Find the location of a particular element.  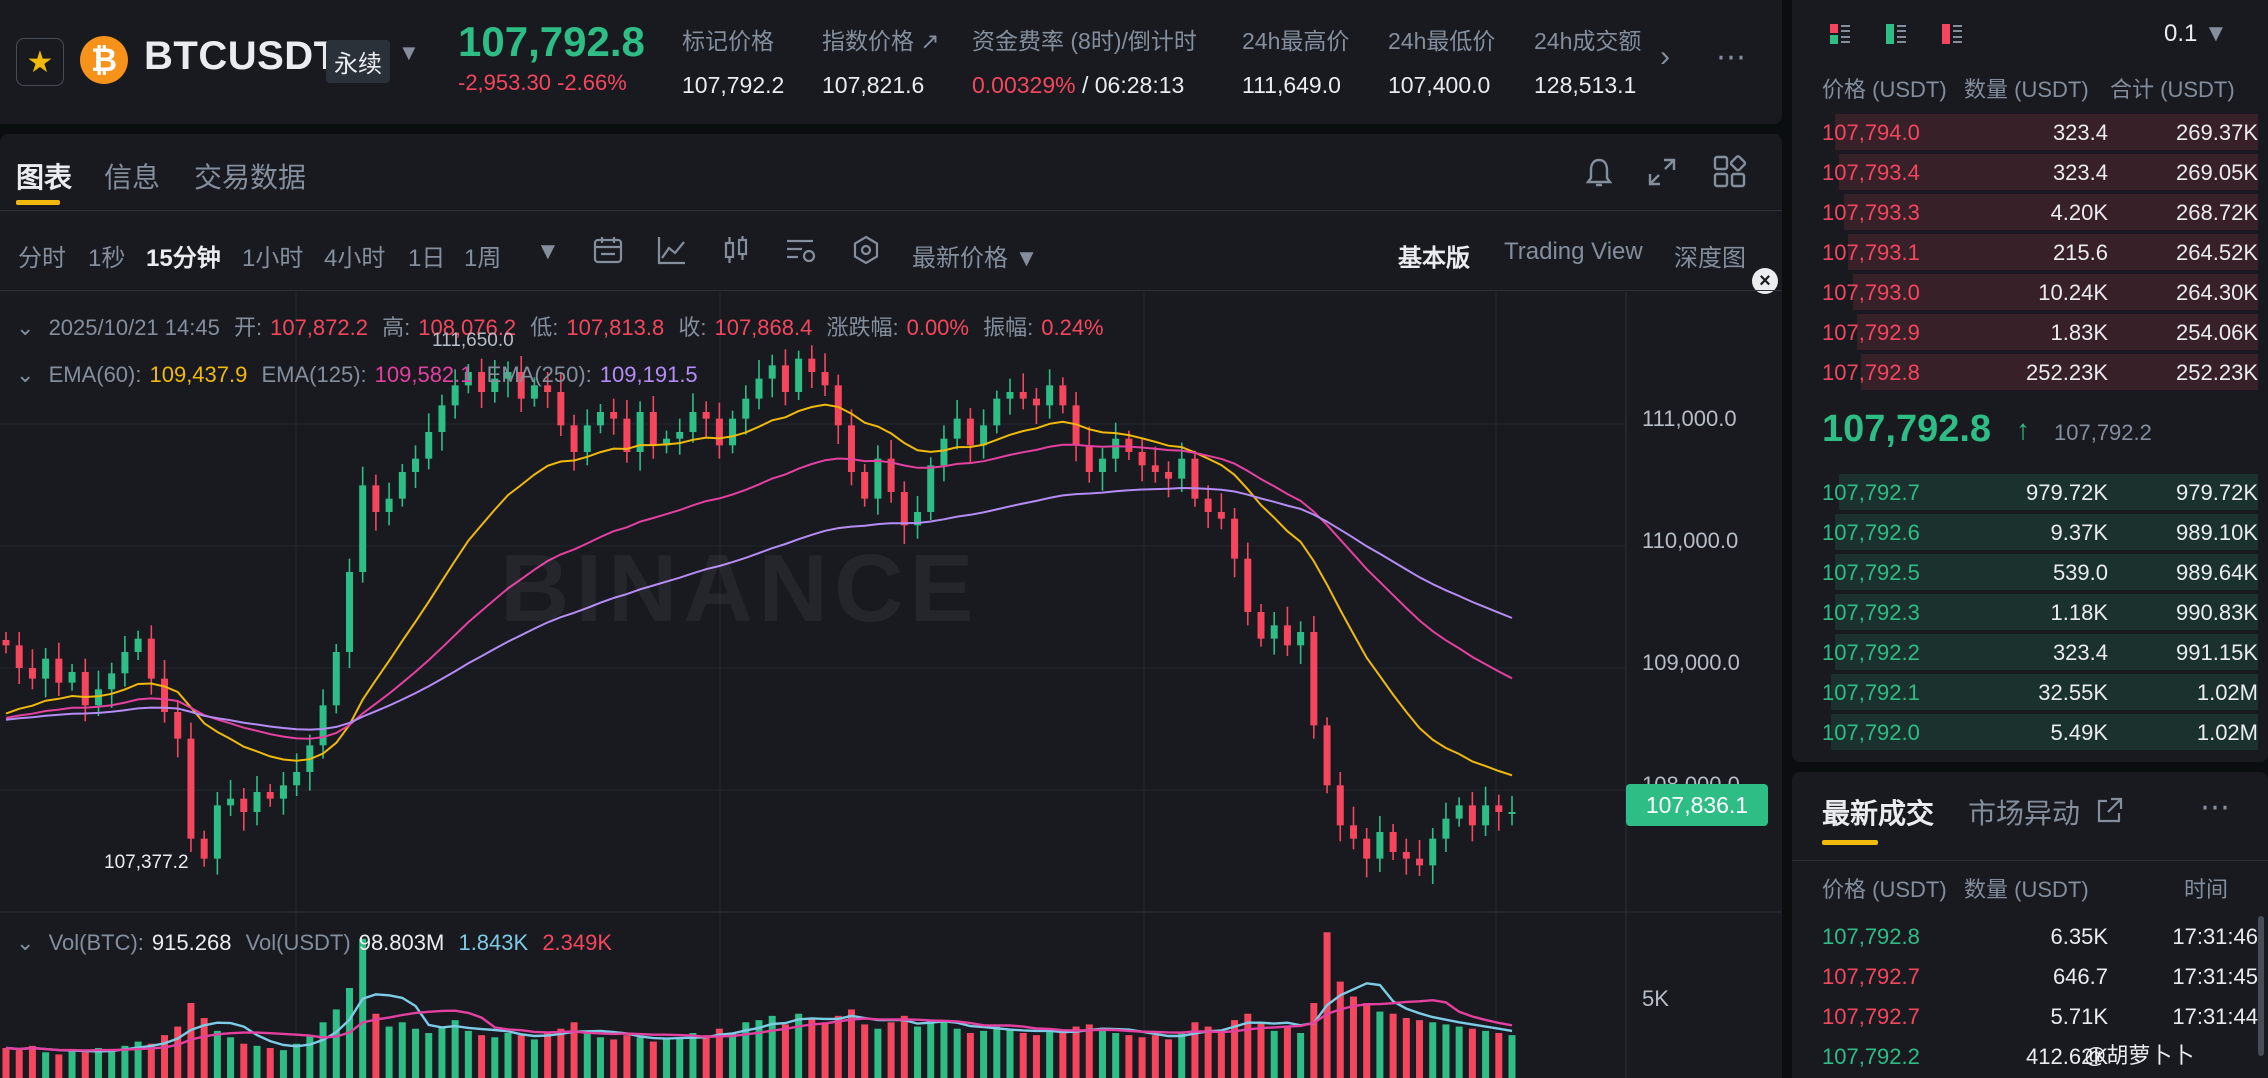

candlestick-type-icon is located at coordinates (736, 250).